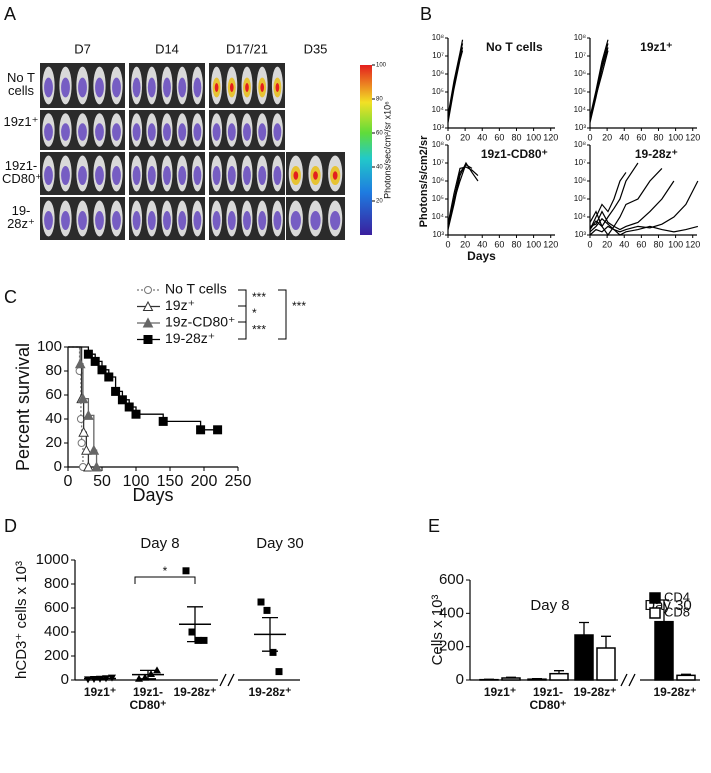 This screenshot has height=773, width=711. What do you see at coordinates (53, 370) in the screenshot?
I see `y-tick-label: 80` at bounding box center [53, 370].